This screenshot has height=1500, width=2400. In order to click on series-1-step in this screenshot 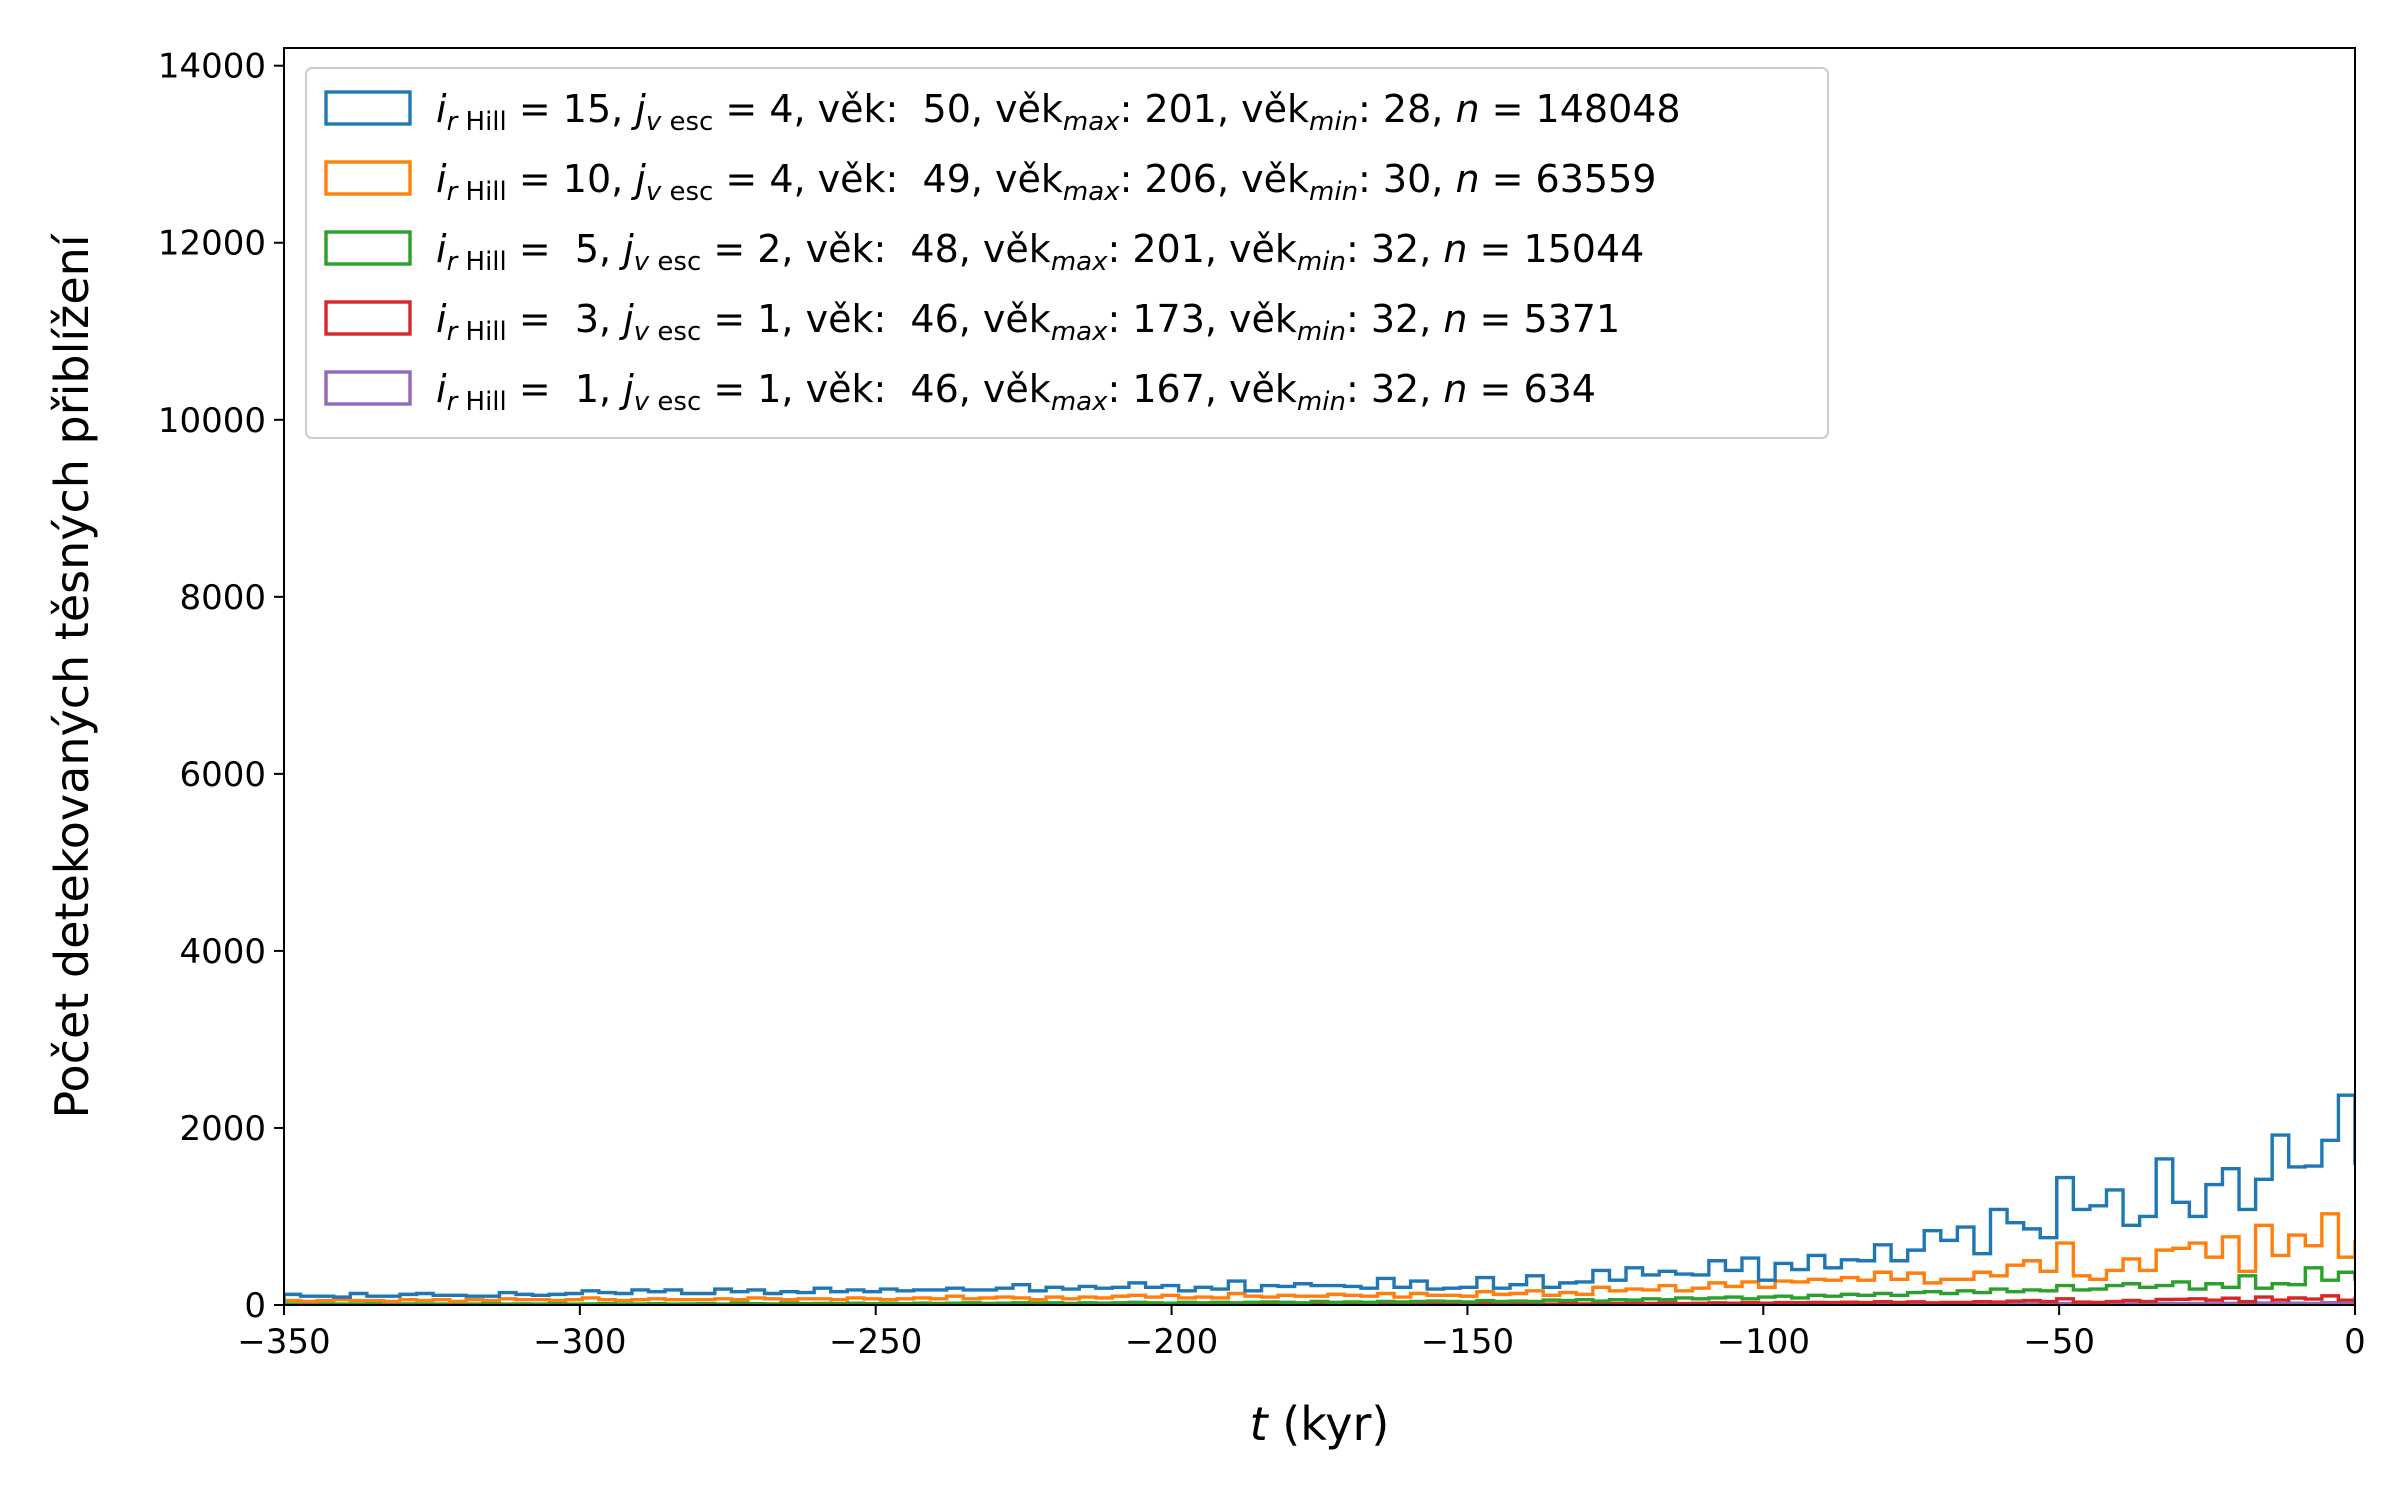, I will do `click(1319, 1199)`.